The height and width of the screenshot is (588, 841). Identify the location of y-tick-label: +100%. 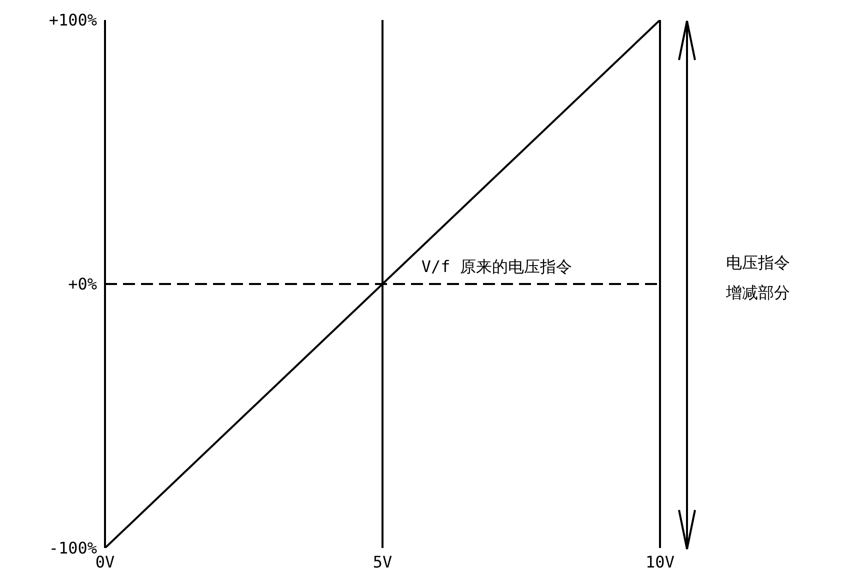
(73, 20).